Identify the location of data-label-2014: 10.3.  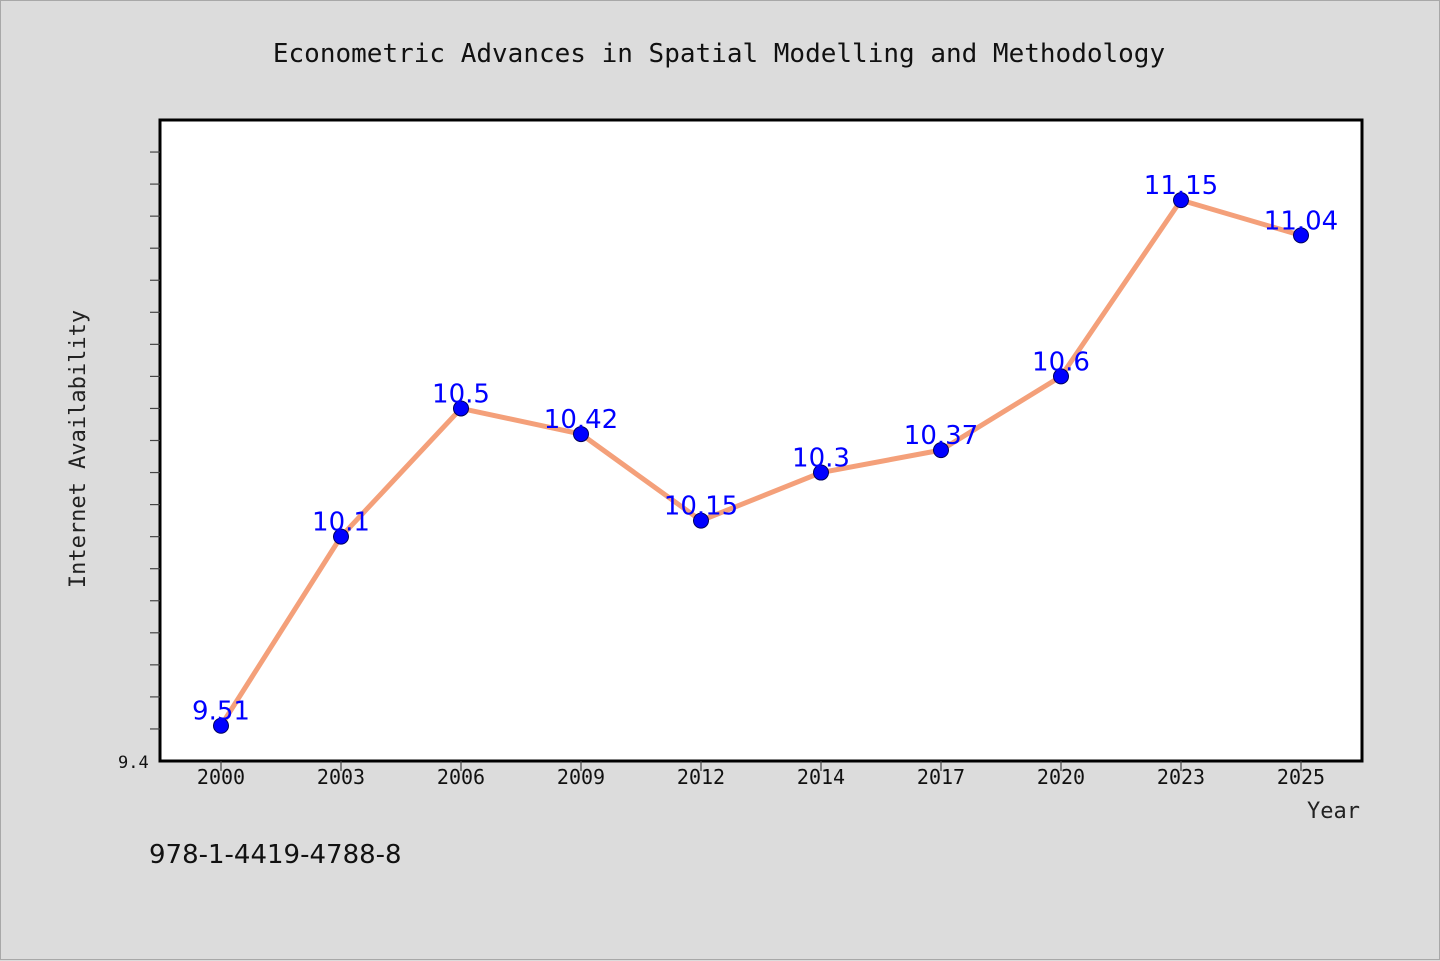
(821, 459).